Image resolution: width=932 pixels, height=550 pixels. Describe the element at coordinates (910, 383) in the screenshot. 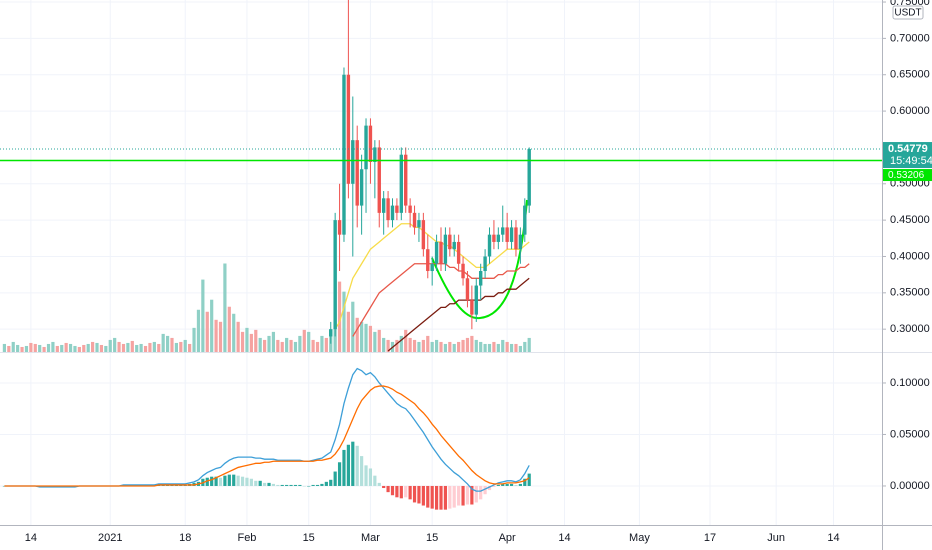

I see `y-tick-label: 0.10000` at that location.